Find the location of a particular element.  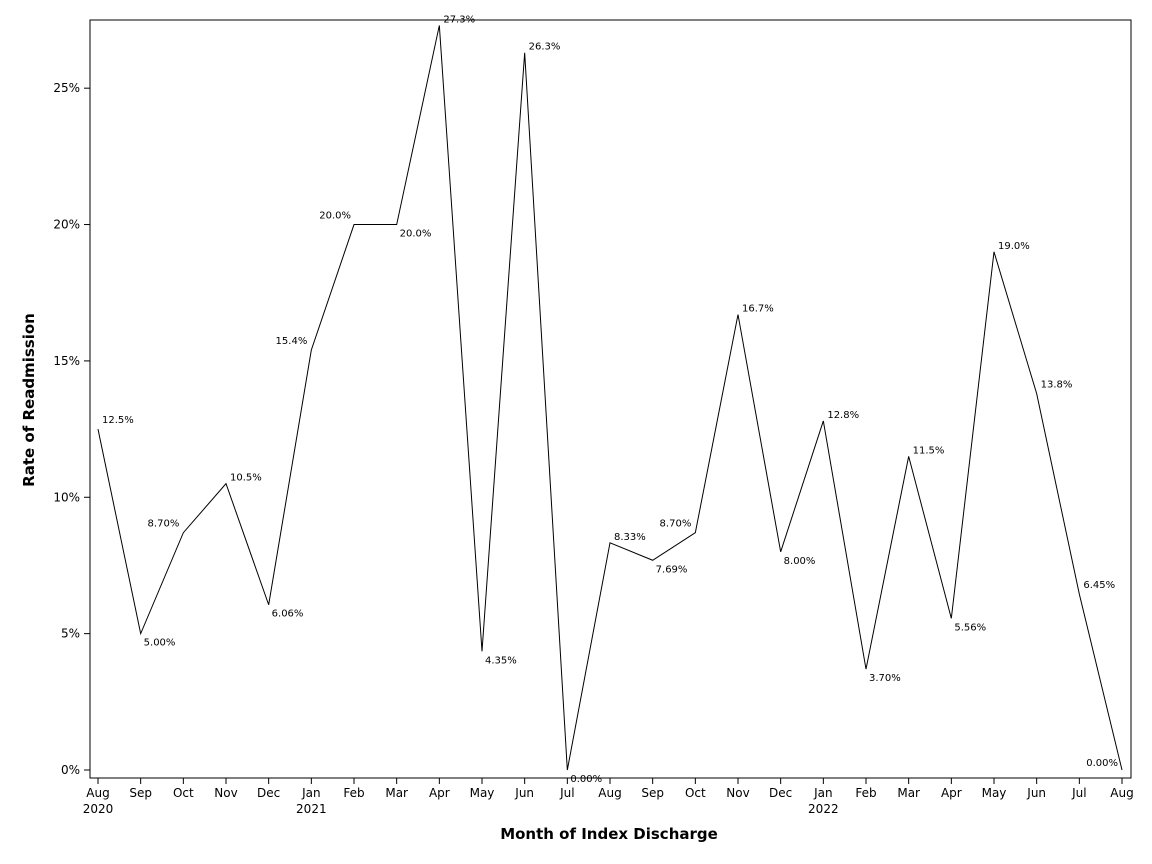

x-tick-year-label: 2020 is located at coordinates (98, 809).